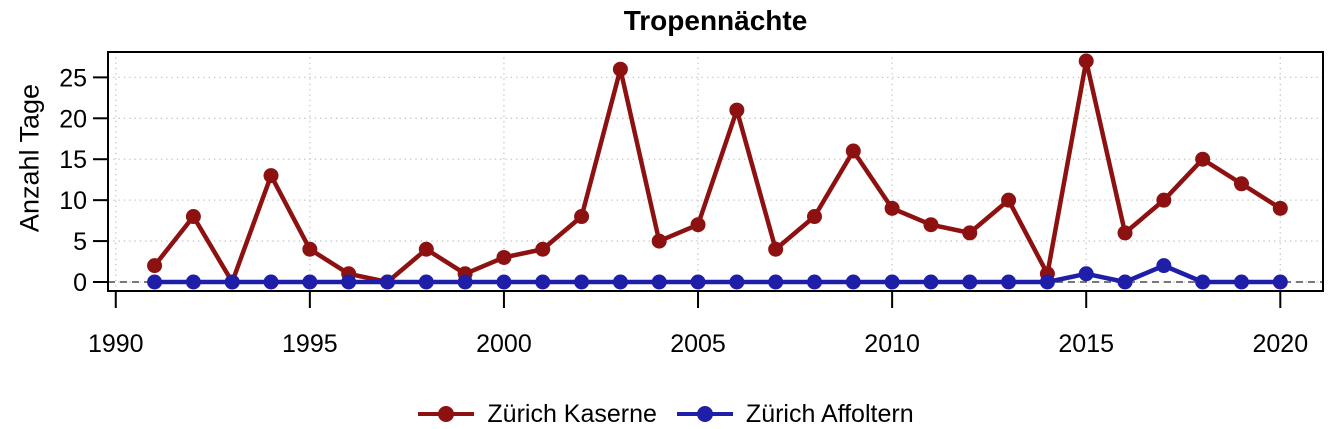  What do you see at coordinates (1086, 344) in the screenshot?
I see `x-tick-label: 2015` at bounding box center [1086, 344].